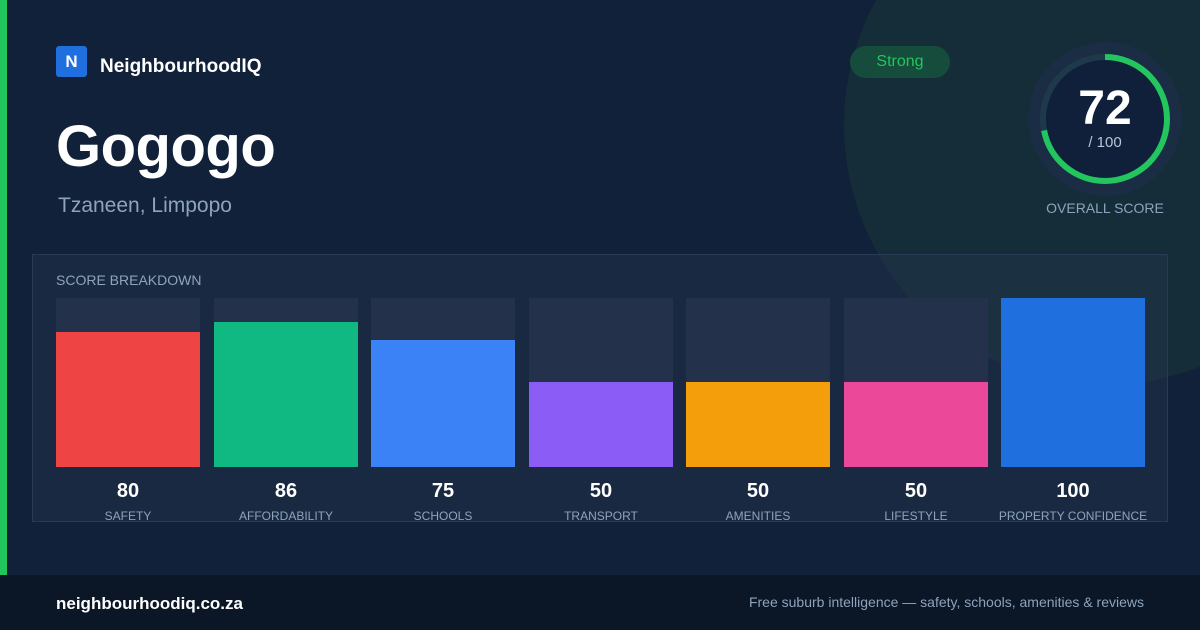  What do you see at coordinates (128, 491) in the screenshot?
I see `bar-value: 80` at bounding box center [128, 491].